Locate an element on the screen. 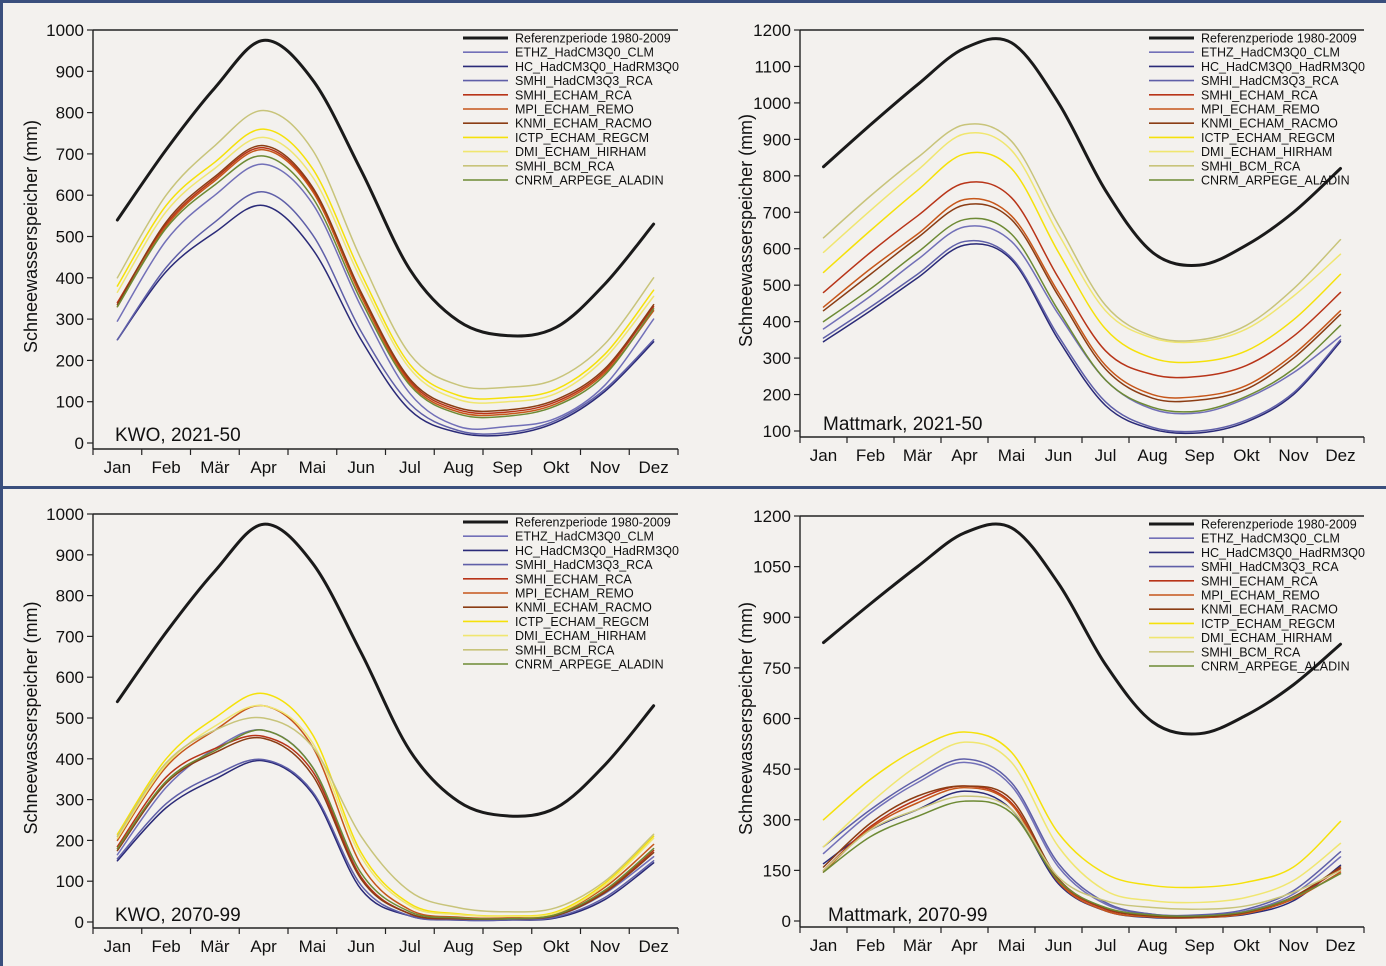 Image resolution: width=1386 pixels, height=966 pixels. y-tick-label: 1200 is located at coordinates (772, 516).